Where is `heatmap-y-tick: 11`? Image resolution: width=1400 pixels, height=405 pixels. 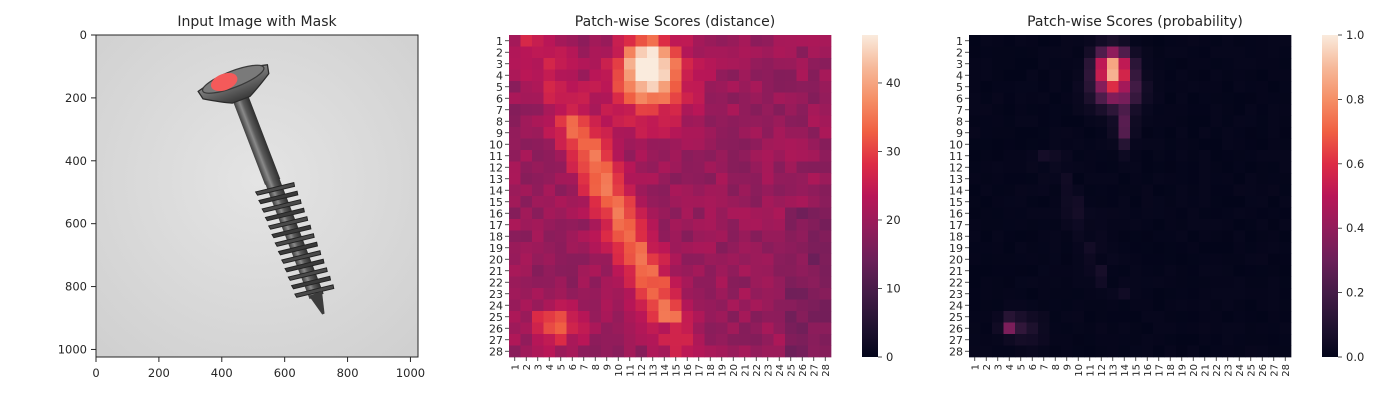 heatmap-y-tick: 11 is located at coordinates (956, 156).